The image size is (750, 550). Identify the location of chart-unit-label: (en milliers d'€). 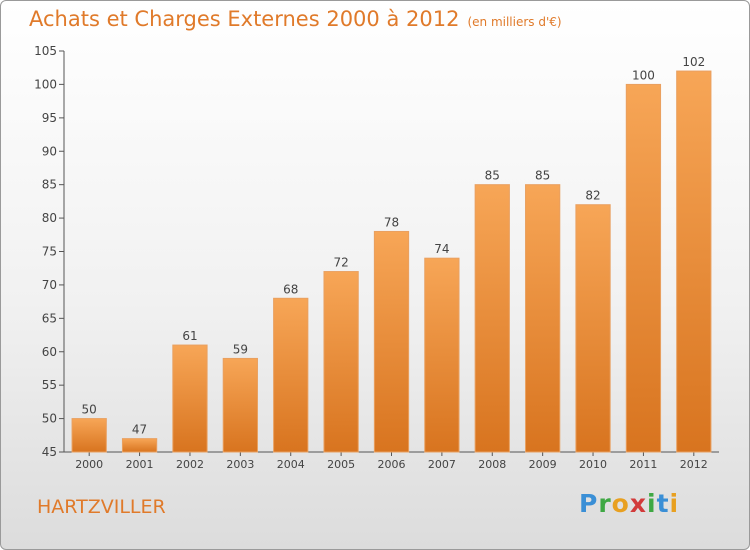
(514, 22).